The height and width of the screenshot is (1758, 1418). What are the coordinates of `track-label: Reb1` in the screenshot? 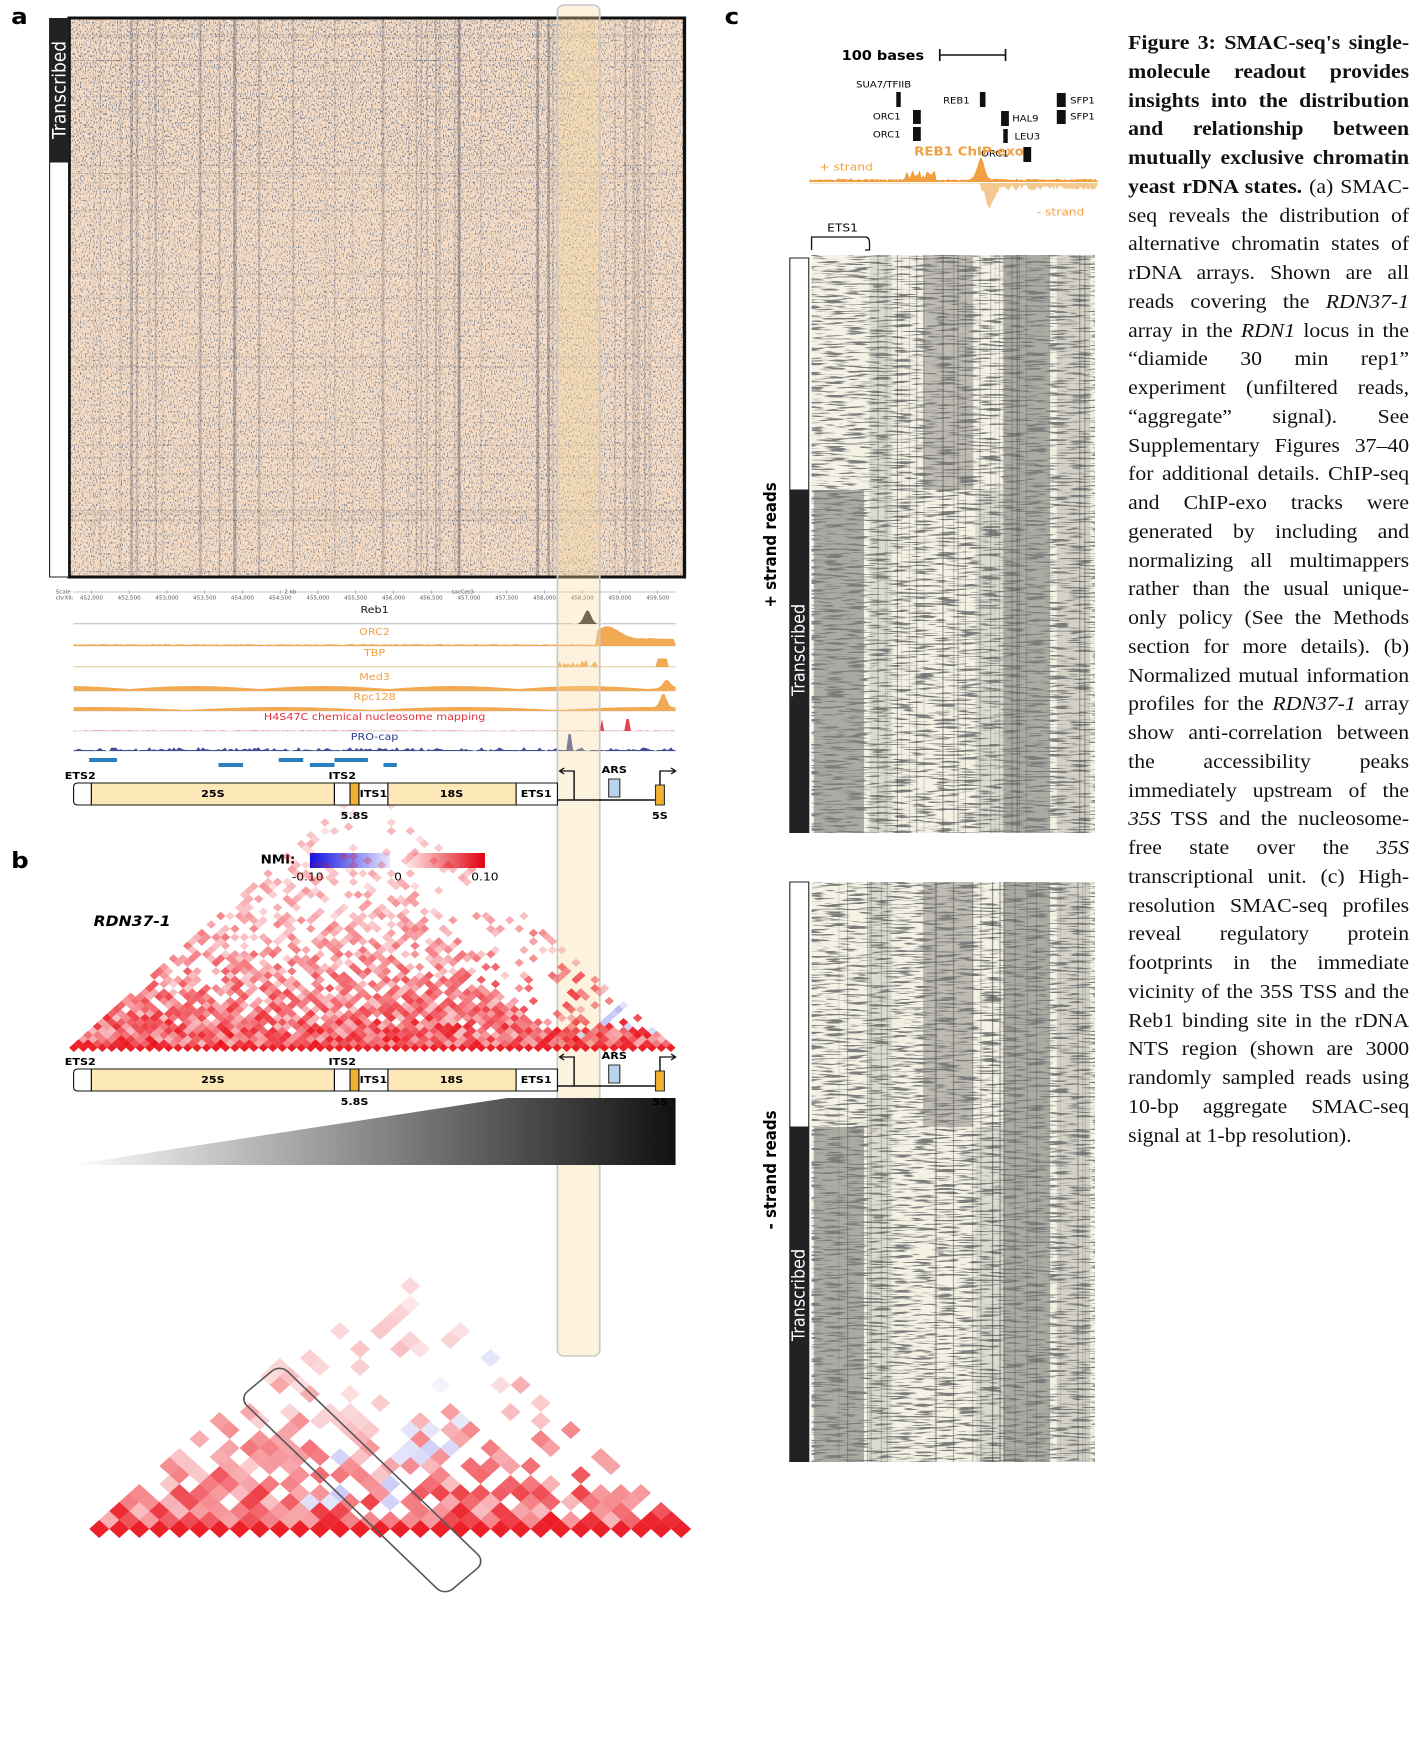 It's located at (374, 609).